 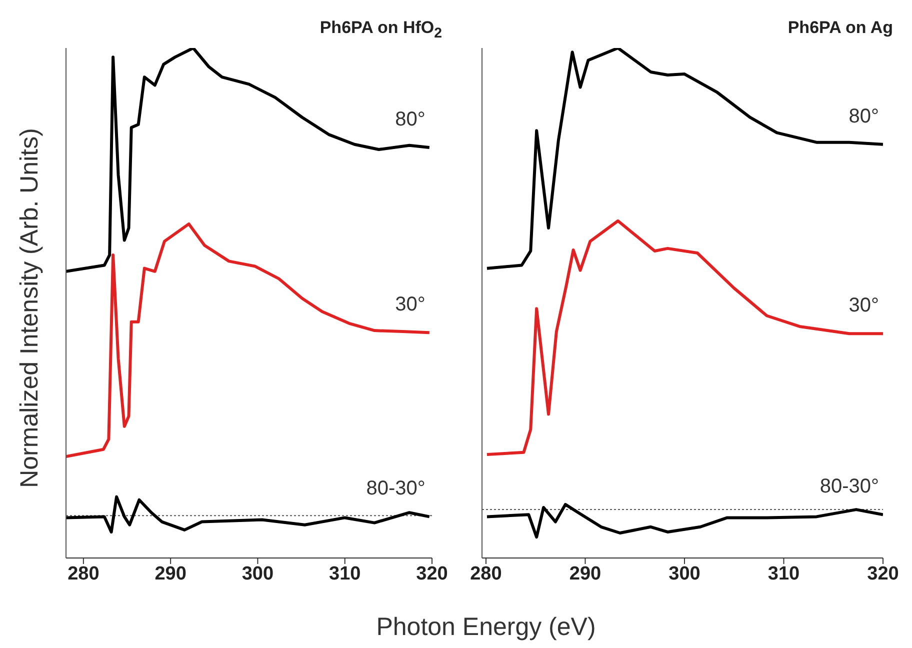 I want to click on y-axis-title: Normalized Intensity (Arb. Units), so click(x=30, y=308).